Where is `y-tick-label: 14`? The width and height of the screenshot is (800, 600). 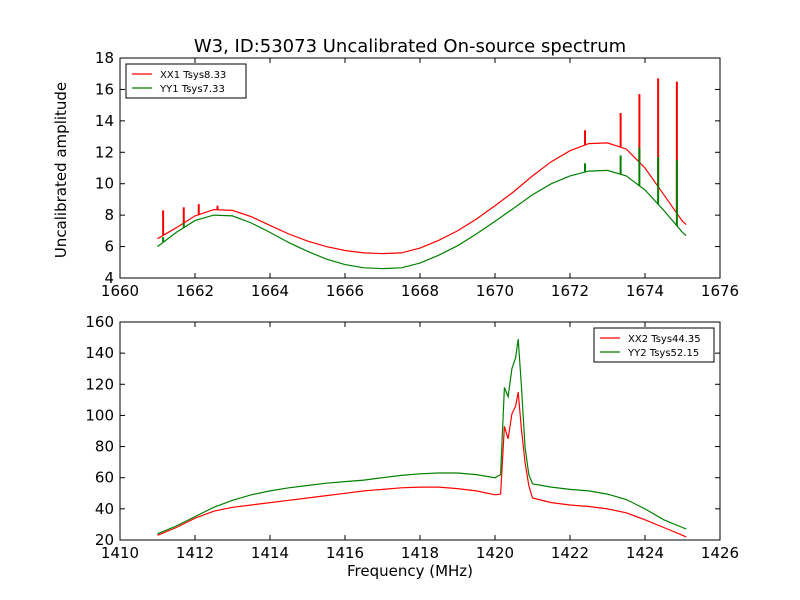
y-tick-label: 14 is located at coordinates (104, 121).